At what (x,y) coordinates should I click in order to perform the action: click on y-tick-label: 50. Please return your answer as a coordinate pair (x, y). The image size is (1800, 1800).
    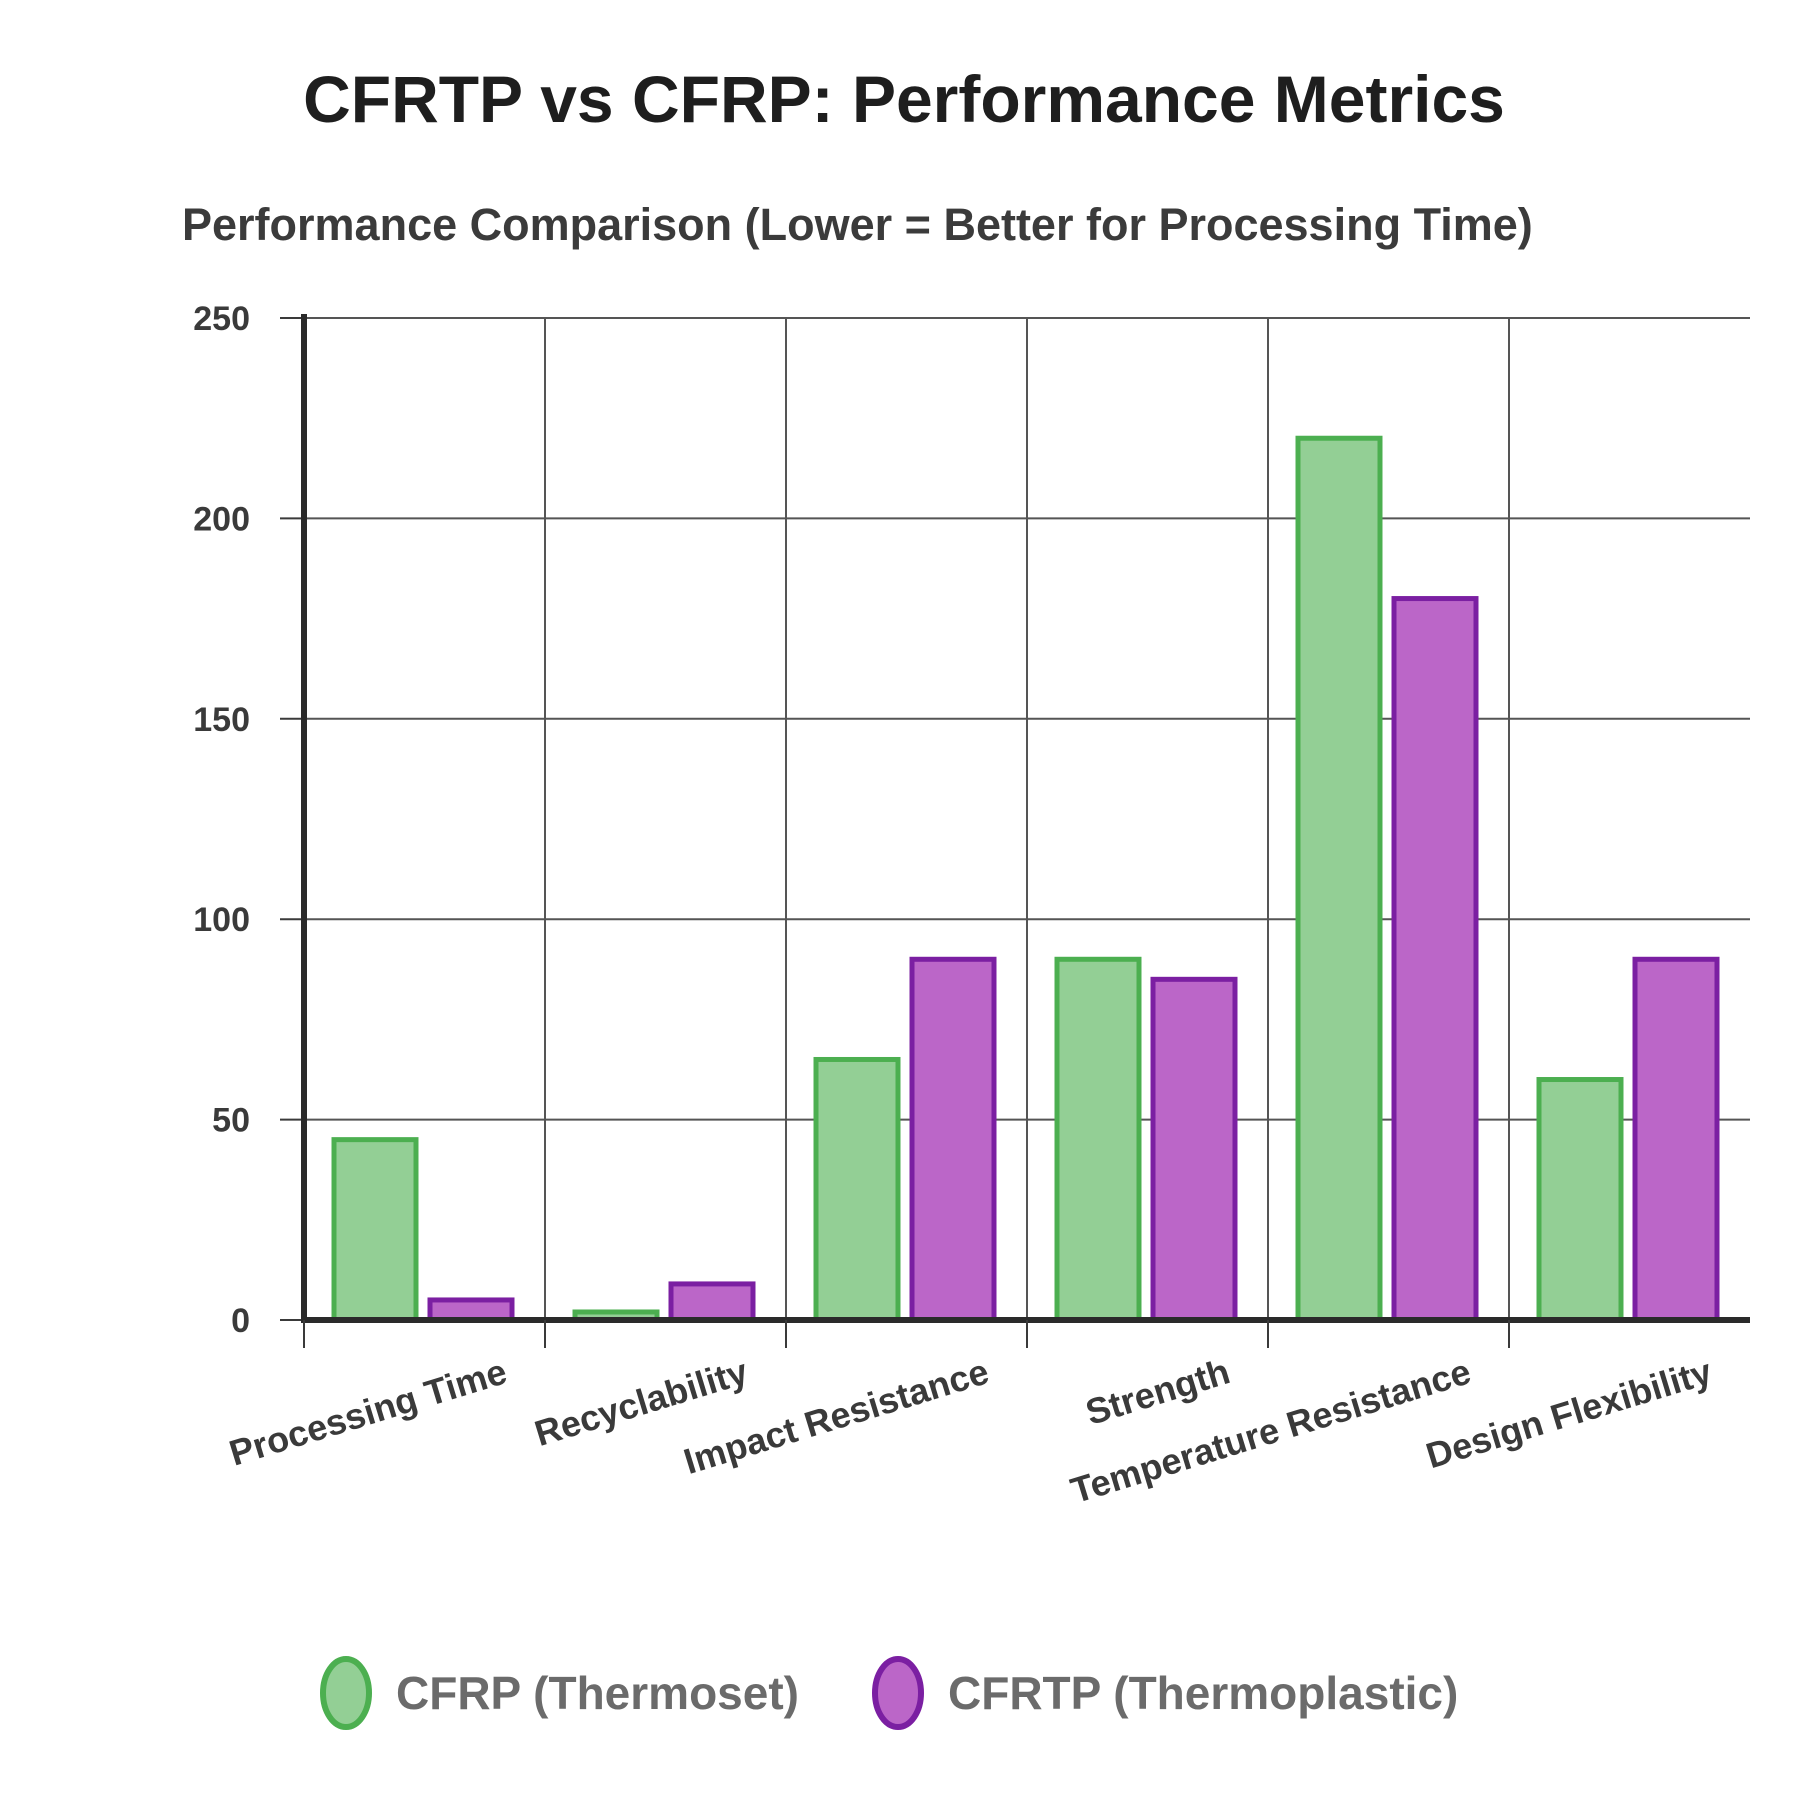
    Looking at the image, I should click on (231, 1121).